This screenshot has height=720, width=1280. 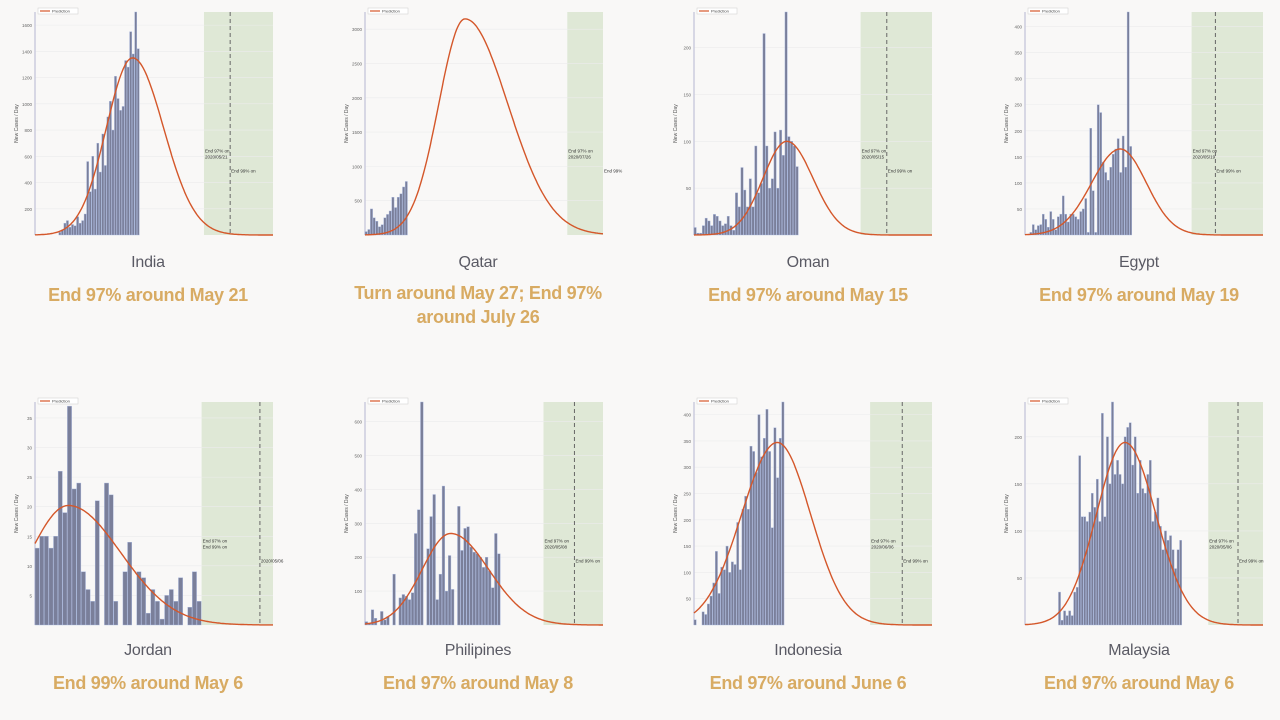 What do you see at coordinates (478, 262) in the screenshot?
I see `country-name: Qatar` at bounding box center [478, 262].